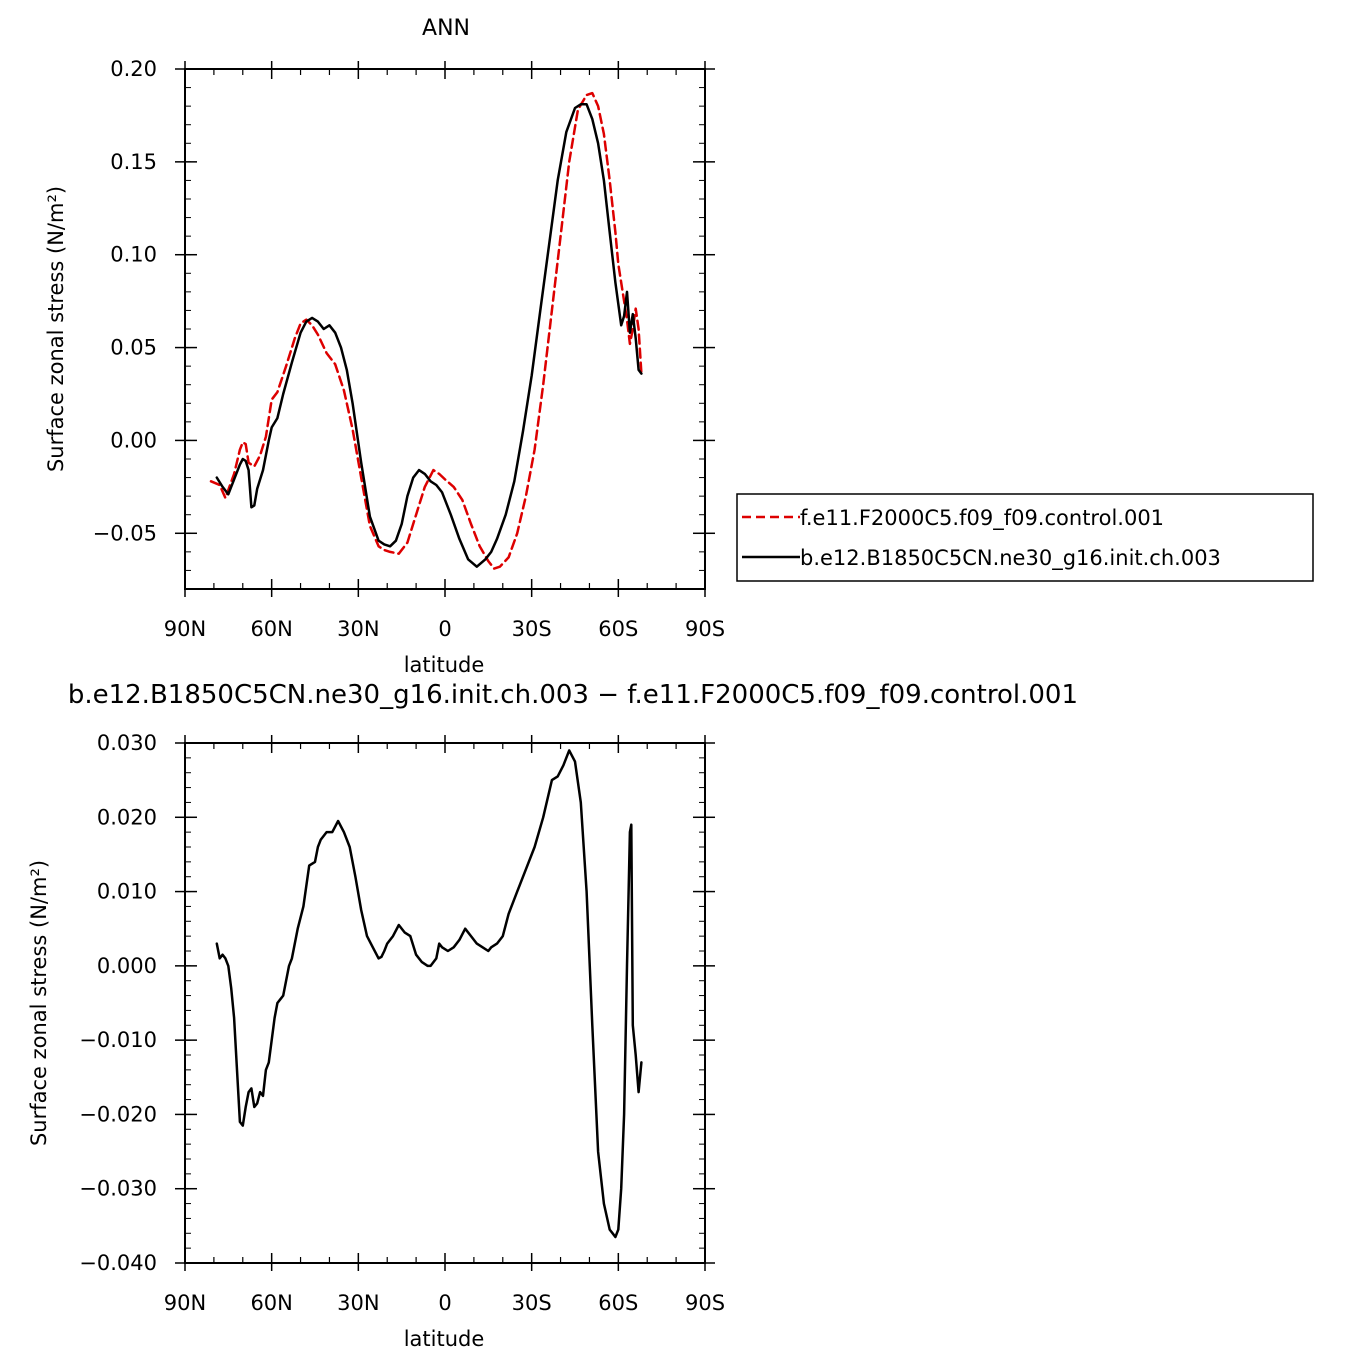  Describe the element at coordinates (444, 1339) in the screenshot. I see `panel-2-xlabel: latitude` at that location.